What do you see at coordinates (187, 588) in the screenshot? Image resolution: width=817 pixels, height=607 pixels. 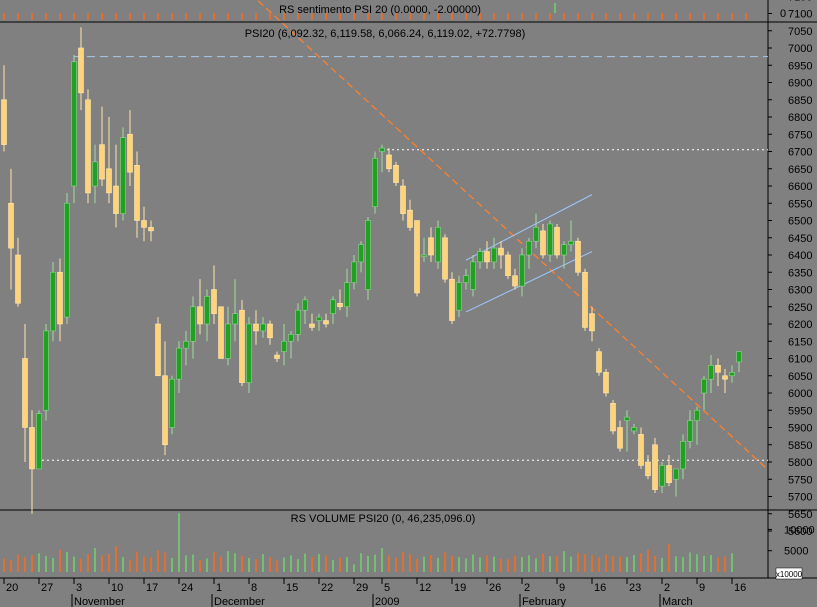 I see `x-tick-label: 24` at bounding box center [187, 588].